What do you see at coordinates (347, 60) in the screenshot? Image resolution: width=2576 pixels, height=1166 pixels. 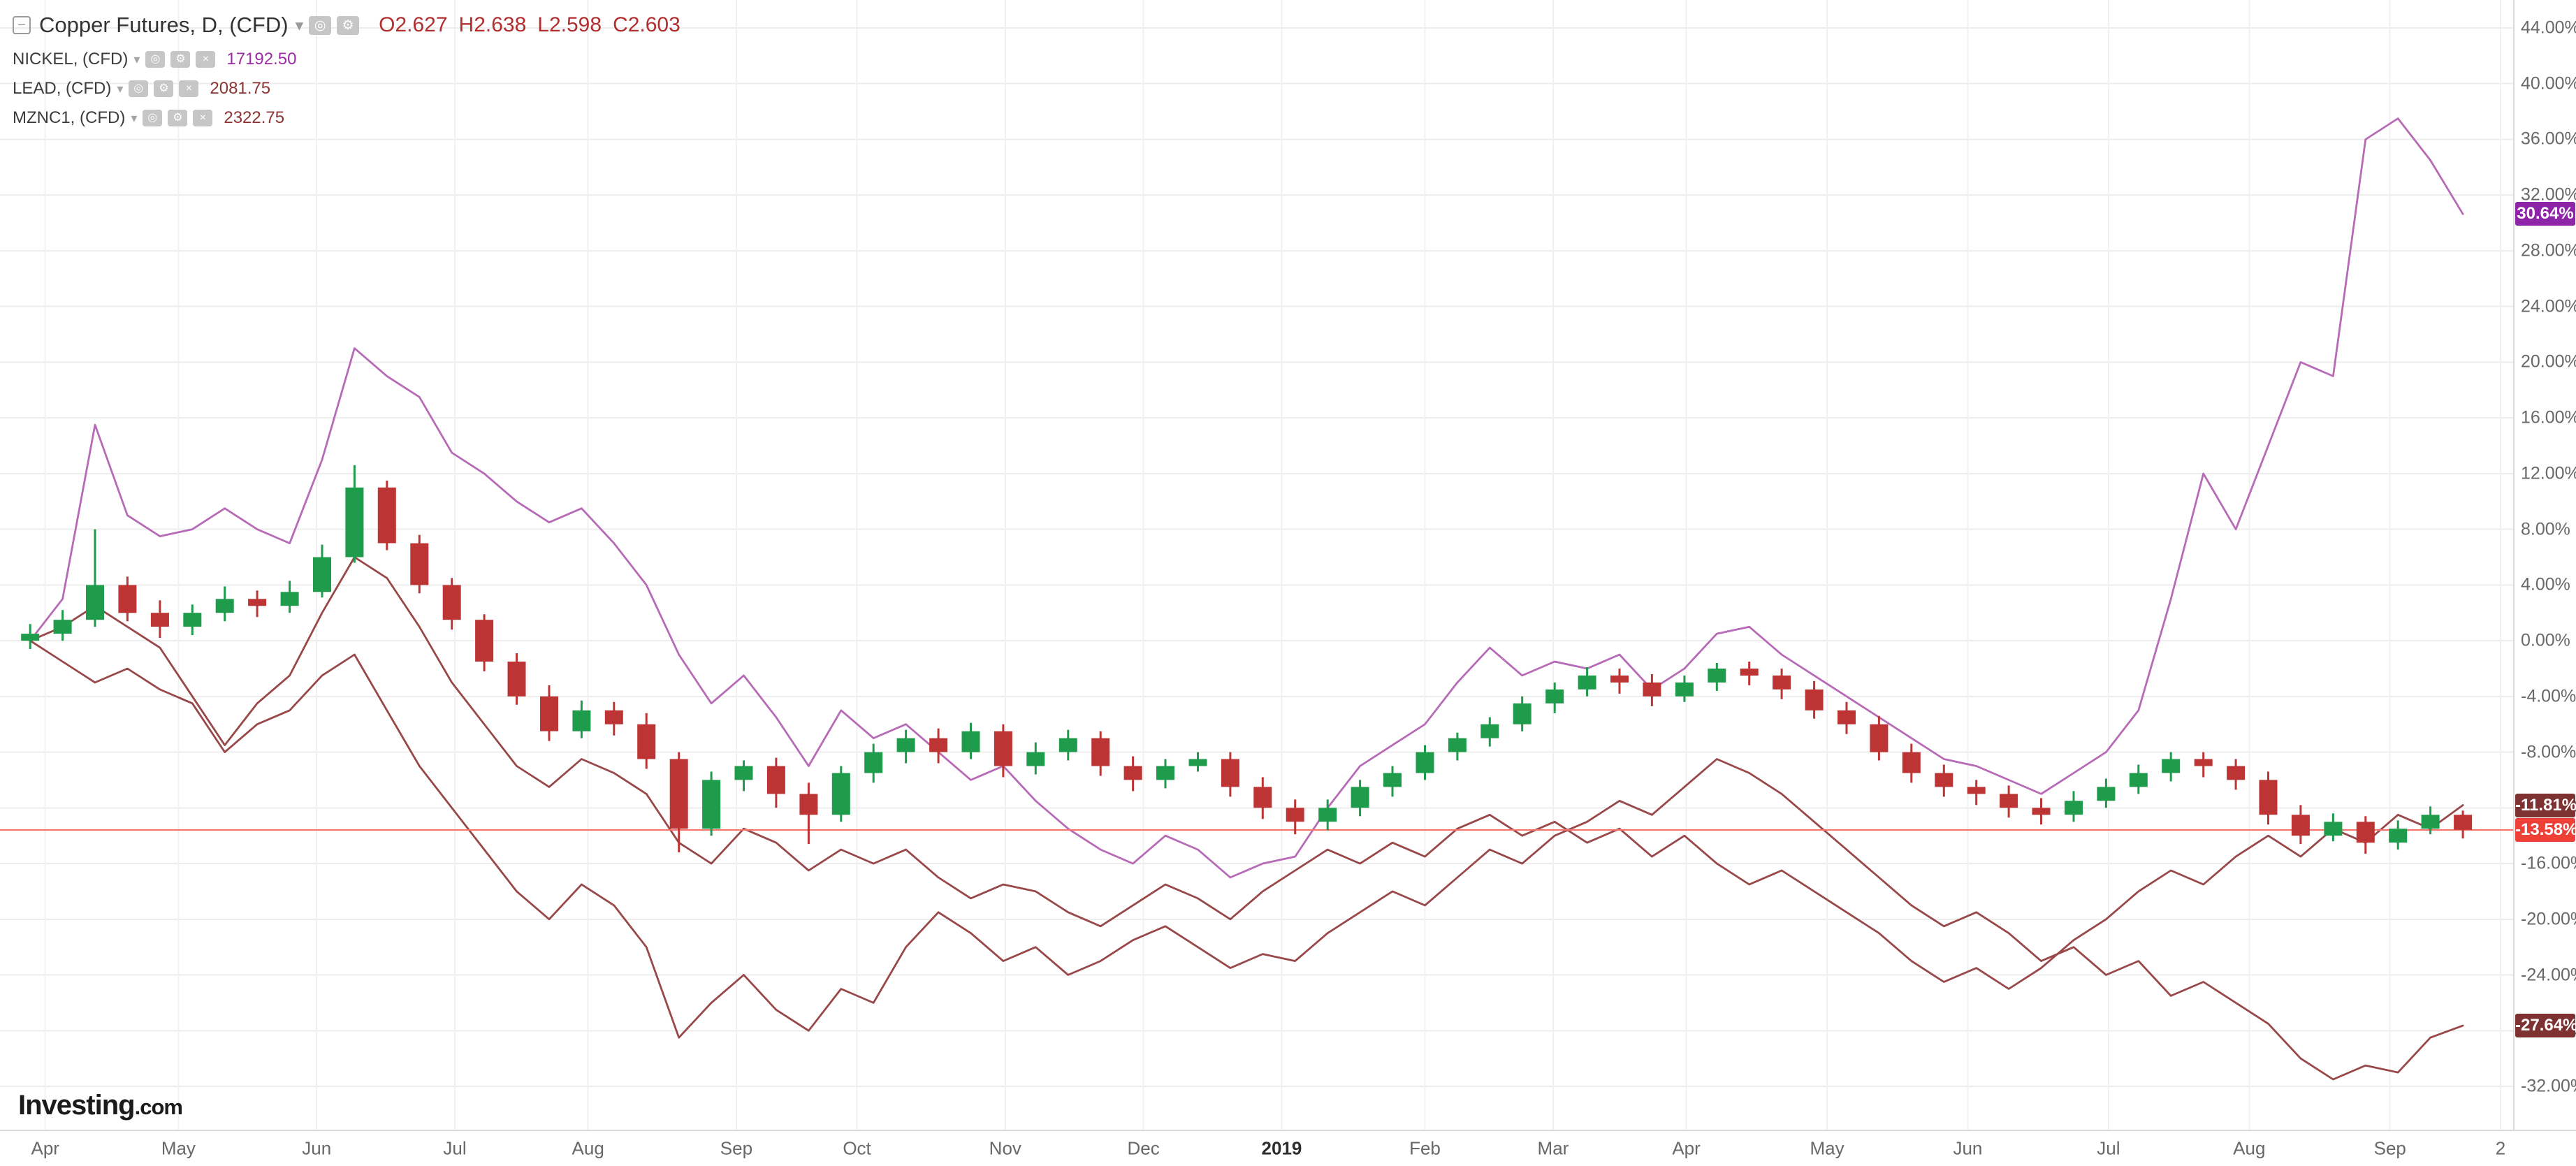 I see `overlay-row-nickel: NICKEL, (CFD) ▾ ◎ ⚙ × 17192.50` at bounding box center [347, 60].